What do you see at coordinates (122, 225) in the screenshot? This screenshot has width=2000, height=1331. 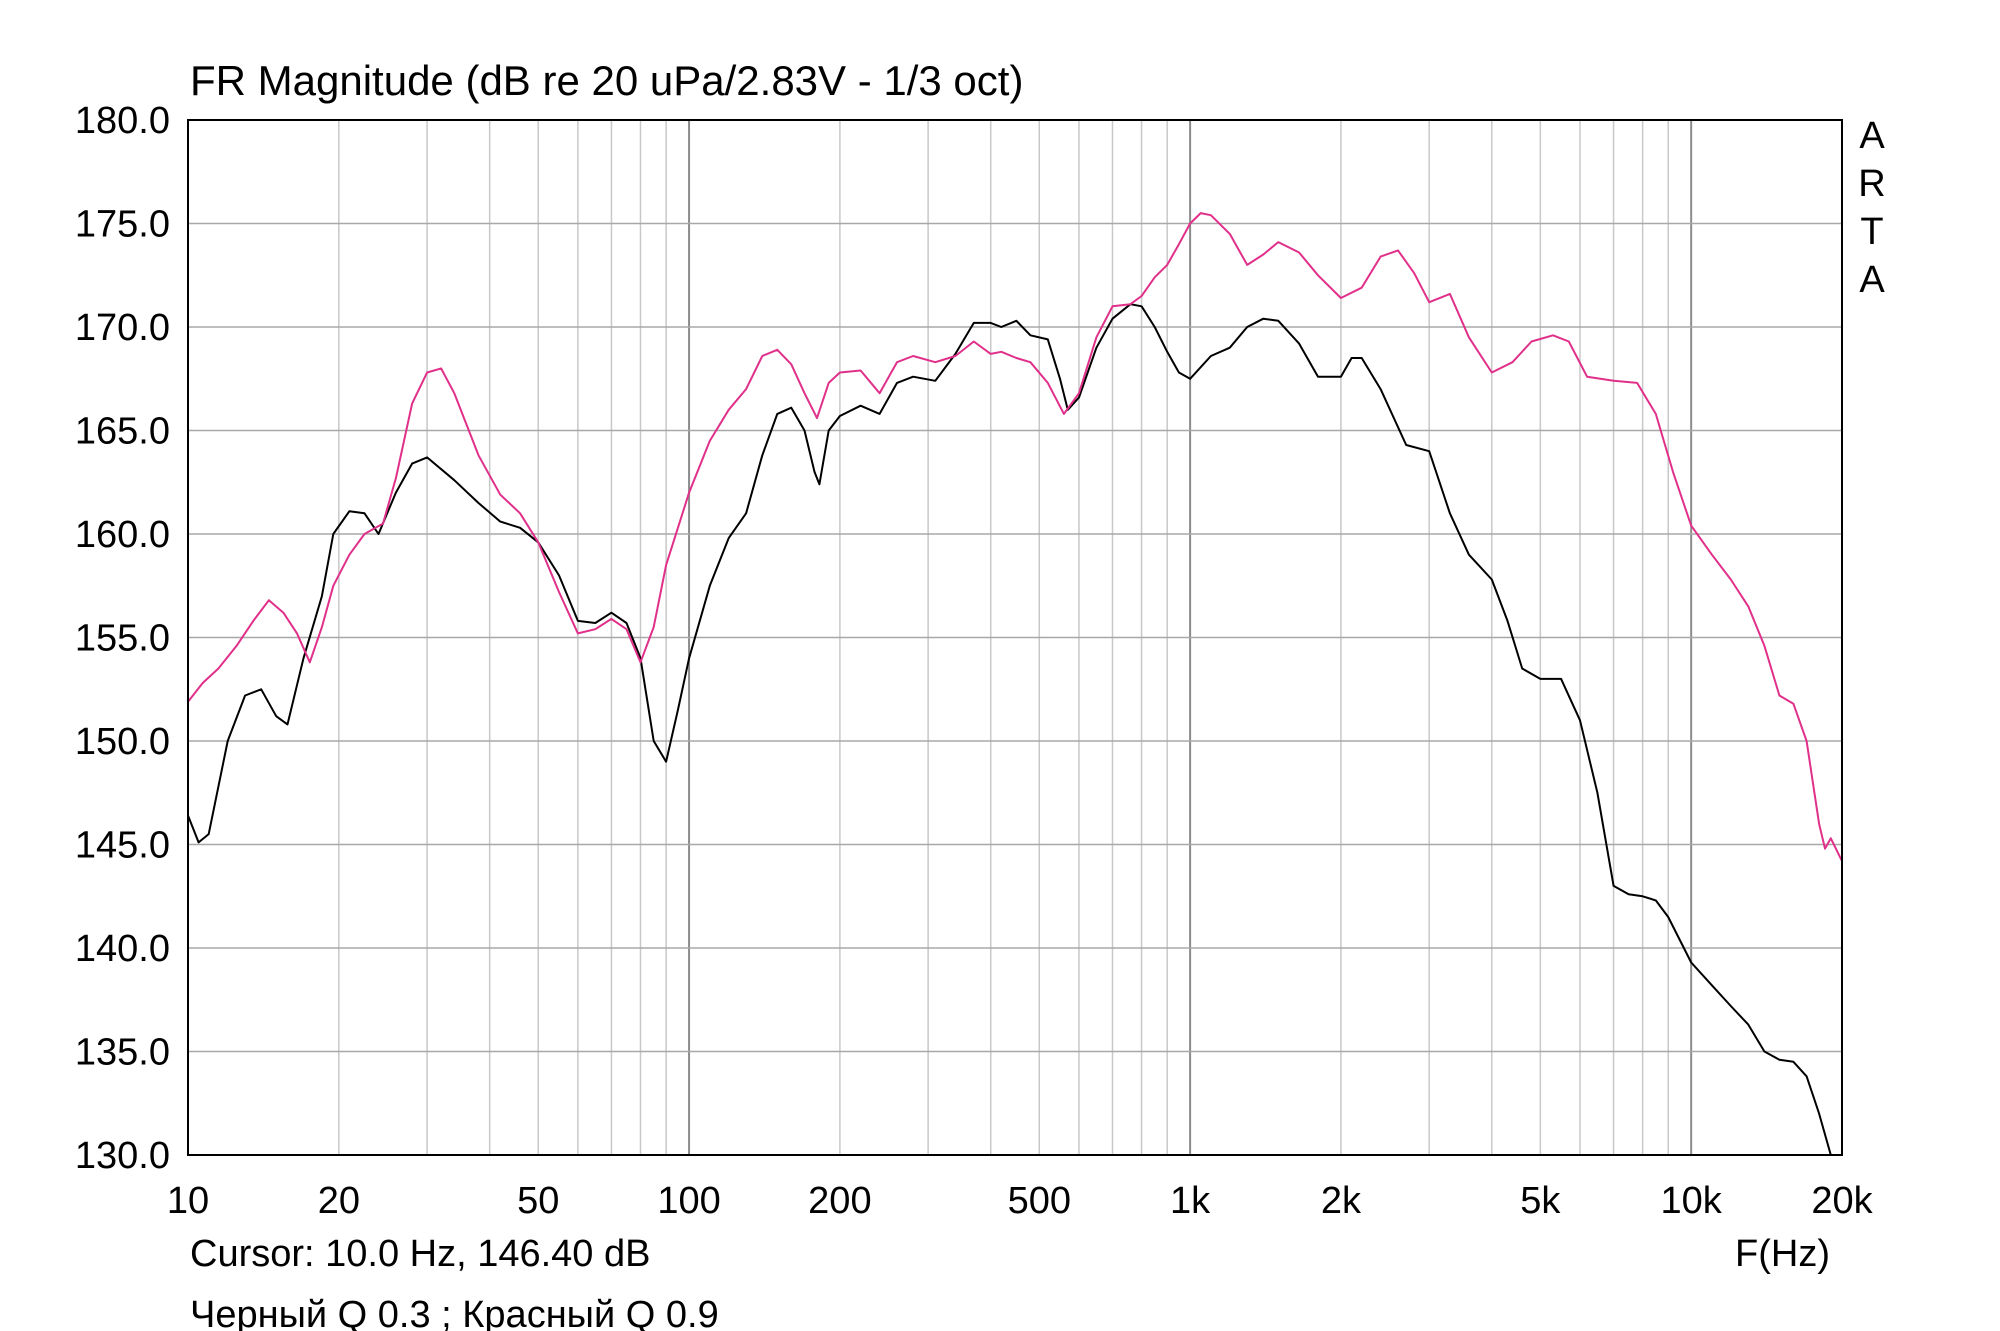 I see `y-tick-label: 175.0` at bounding box center [122, 225].